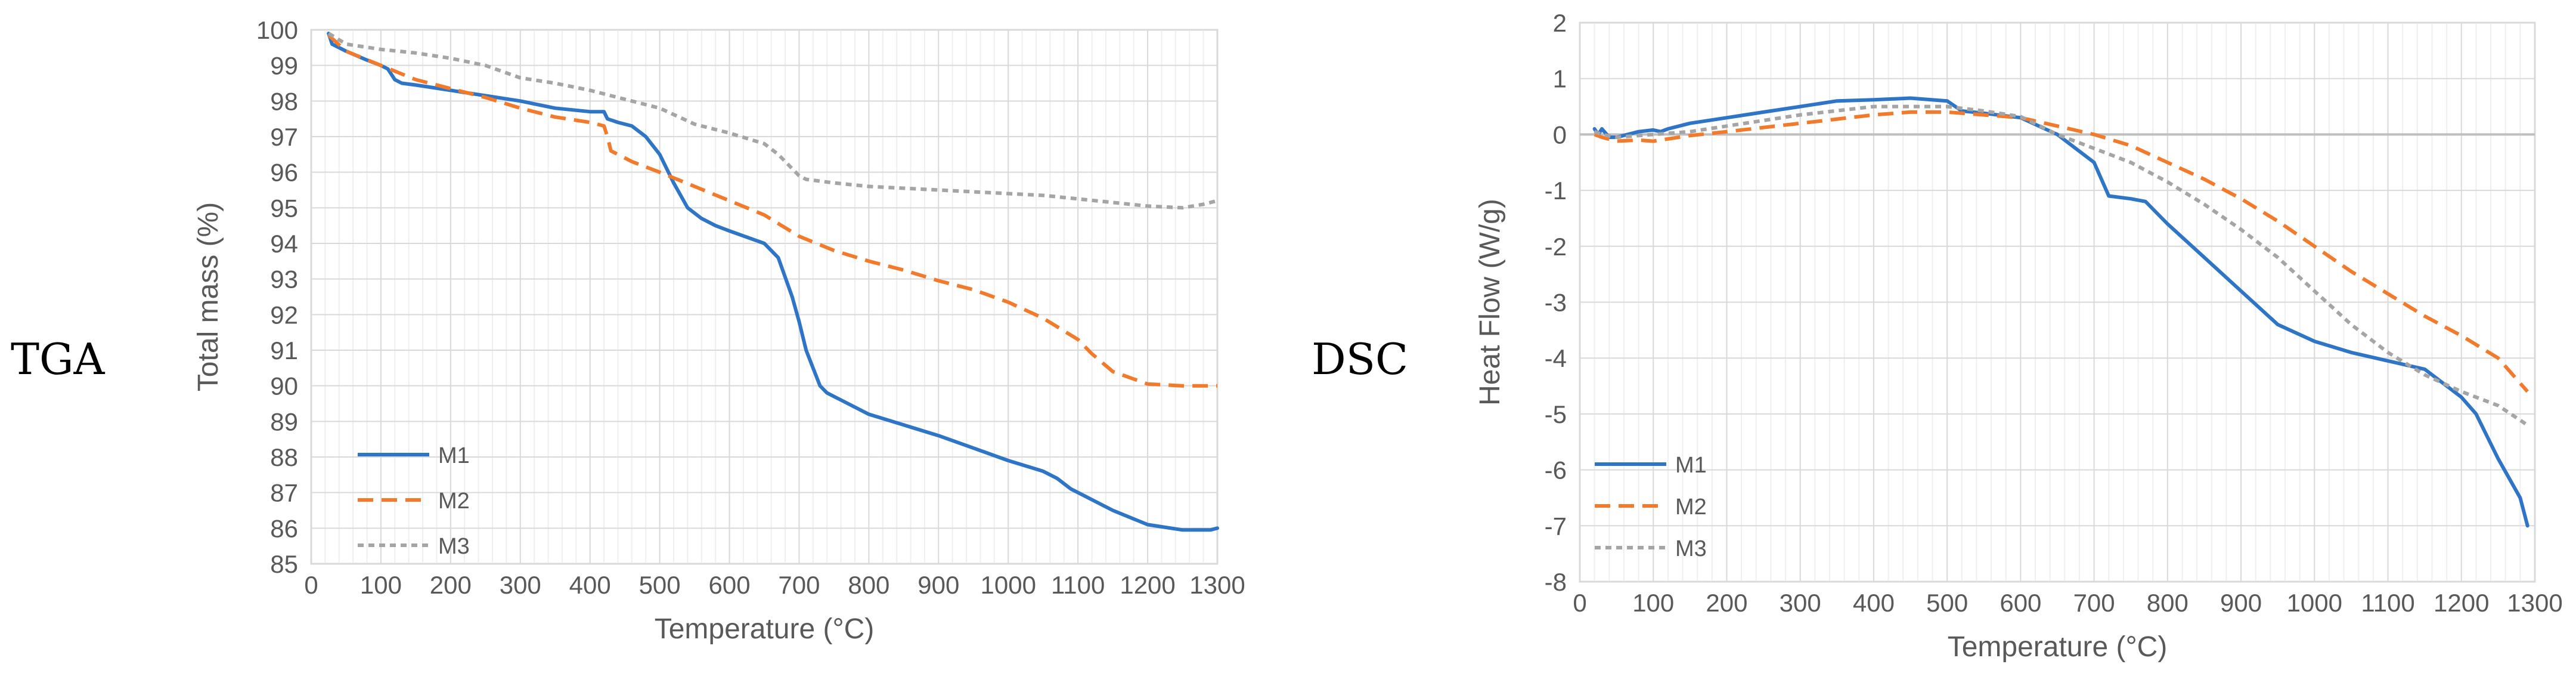  I want to click on tga-y-tick-label: 93, so click(284, 279).